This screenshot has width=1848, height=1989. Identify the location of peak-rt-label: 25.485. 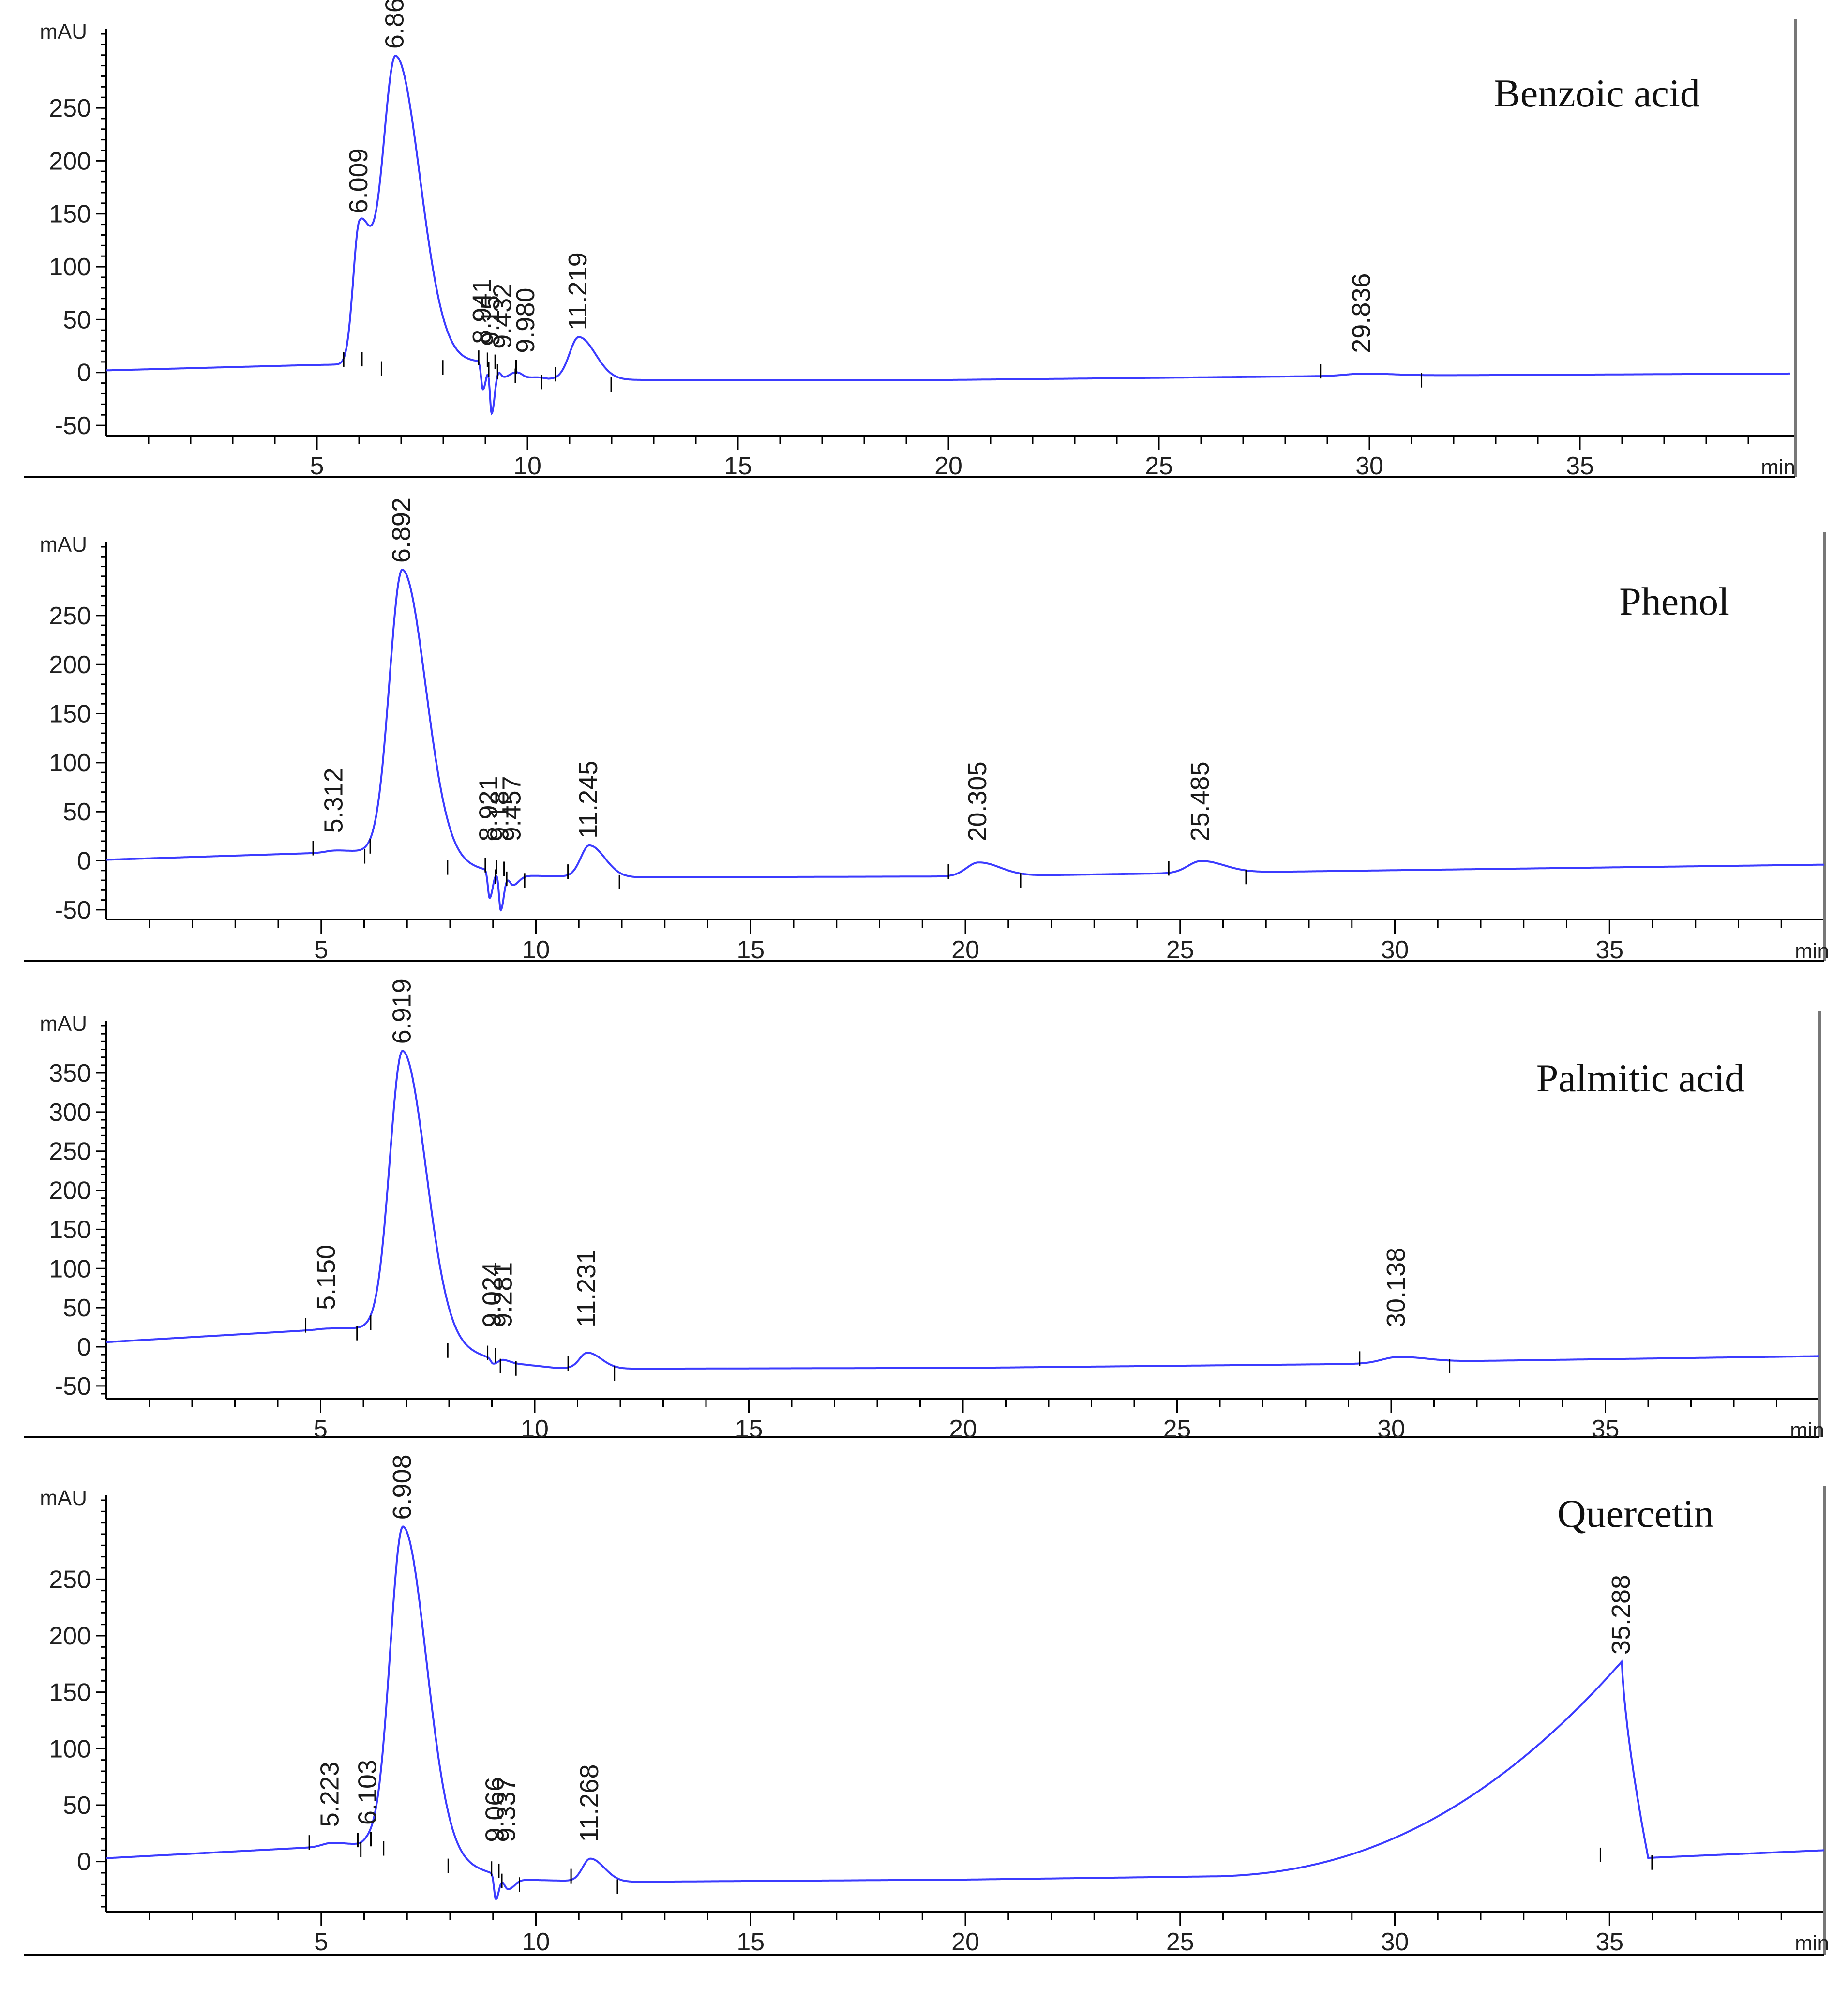
(1200, 801).